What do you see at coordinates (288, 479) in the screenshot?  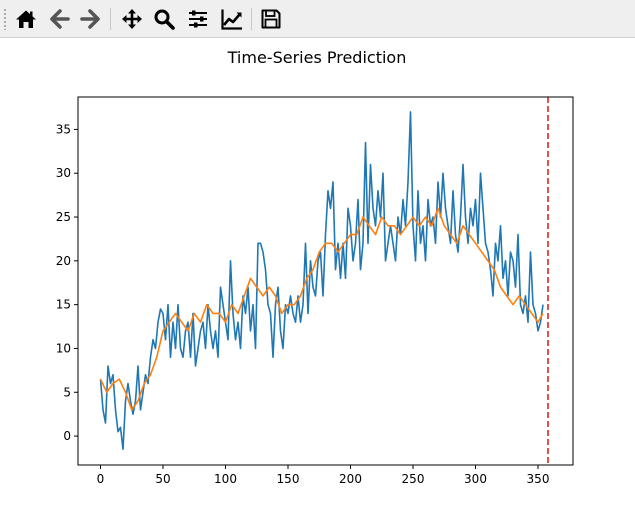 I see `x-tick-label: 150` at bounding box center [288, 479].